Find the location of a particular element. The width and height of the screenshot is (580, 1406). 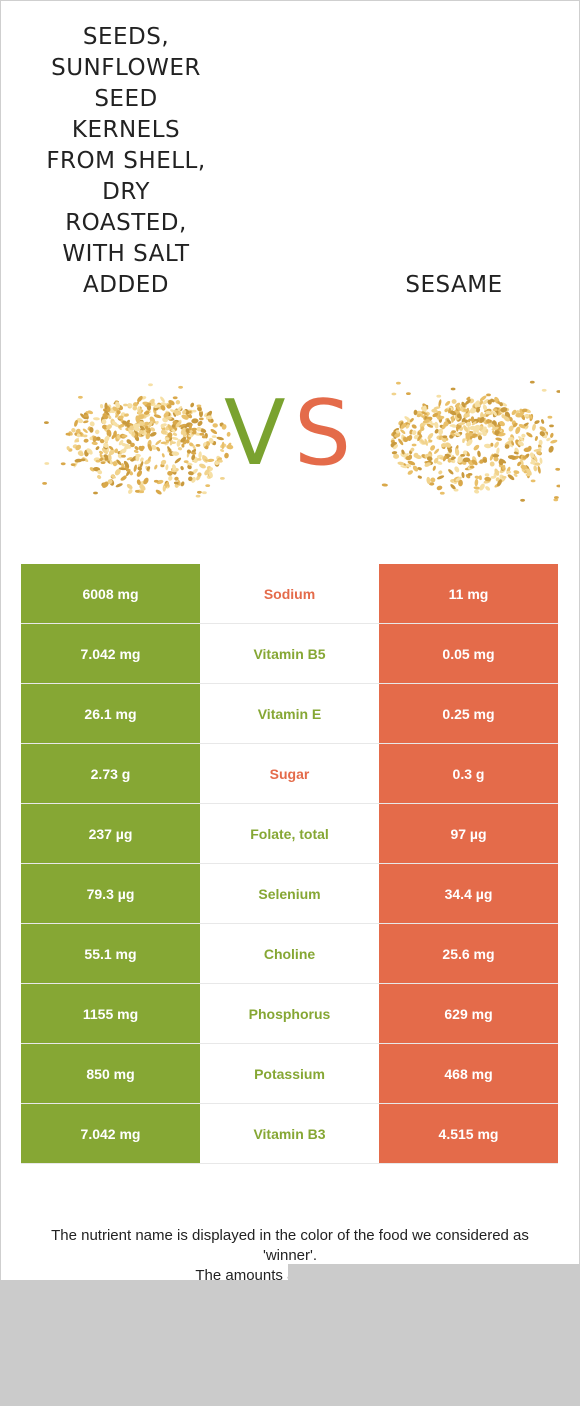

right-value: 97 µg is located at coordinates (468, 833).